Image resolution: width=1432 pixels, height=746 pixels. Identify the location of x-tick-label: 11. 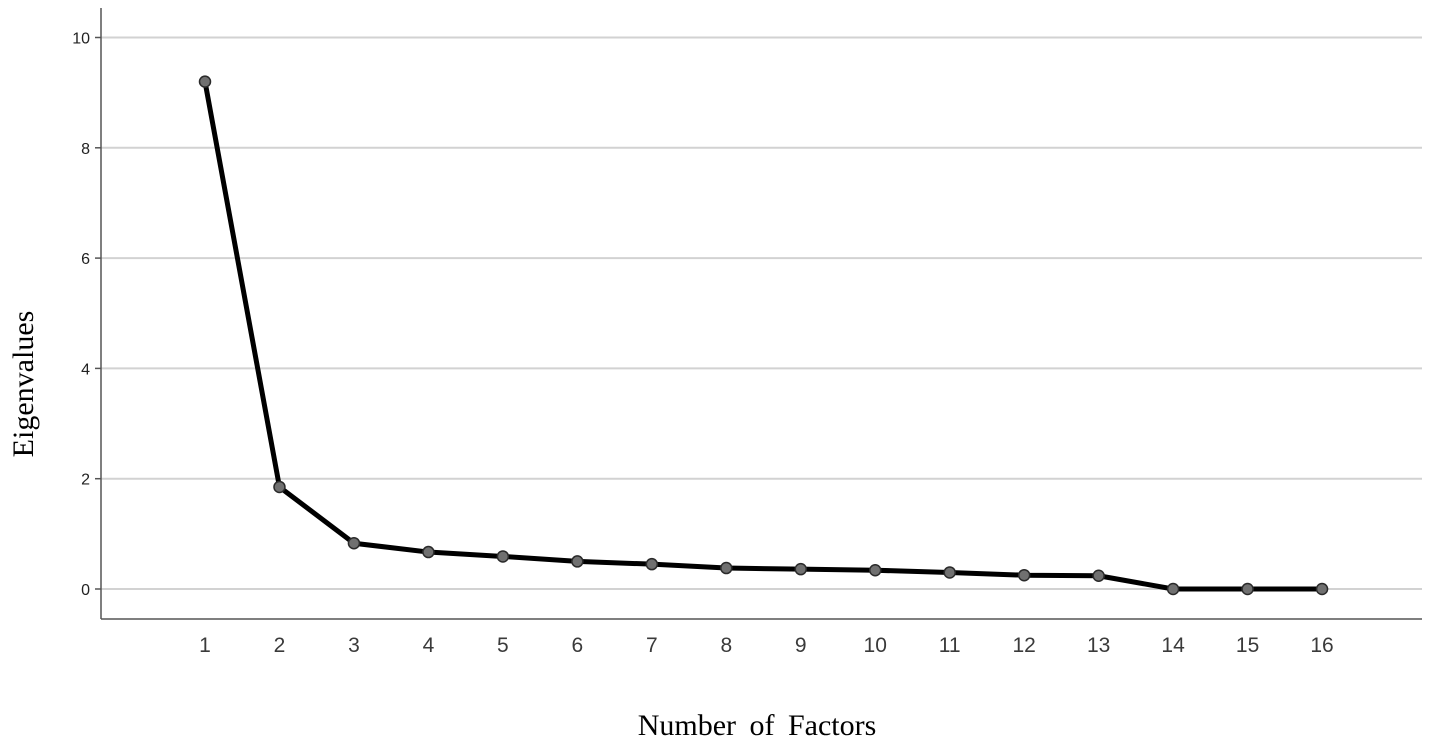
(950, 645).